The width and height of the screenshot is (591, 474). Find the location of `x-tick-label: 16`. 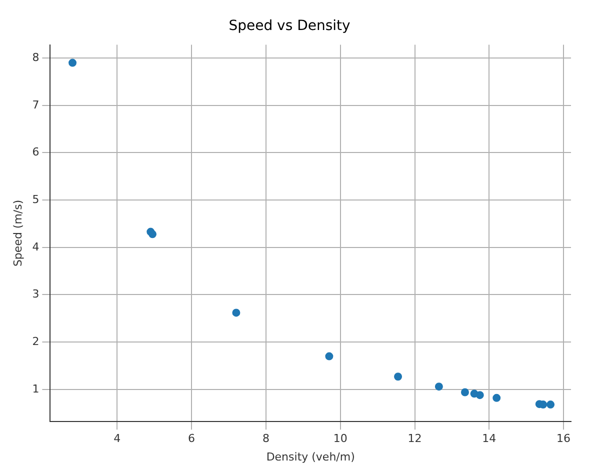

x-tick-label: 16 is located at coordinates (563, 439).